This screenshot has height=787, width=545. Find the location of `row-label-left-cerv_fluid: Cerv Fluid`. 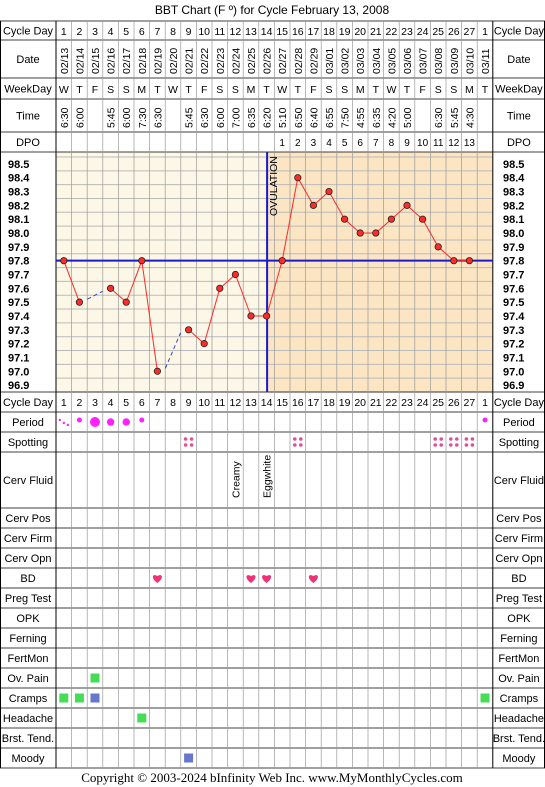

row-label-left-cerv_fluid: Cerv Fluid is located at coordinates (28, 481).